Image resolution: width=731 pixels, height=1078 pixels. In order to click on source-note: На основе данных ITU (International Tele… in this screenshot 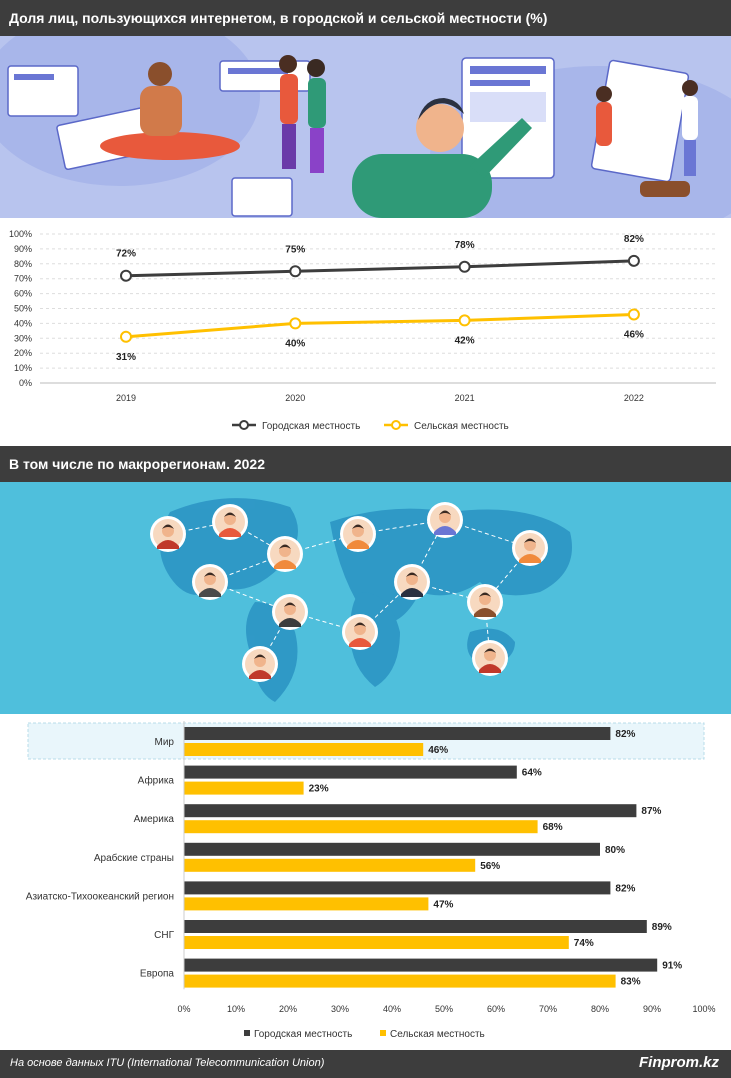, I will do `click(167, 1063)`.